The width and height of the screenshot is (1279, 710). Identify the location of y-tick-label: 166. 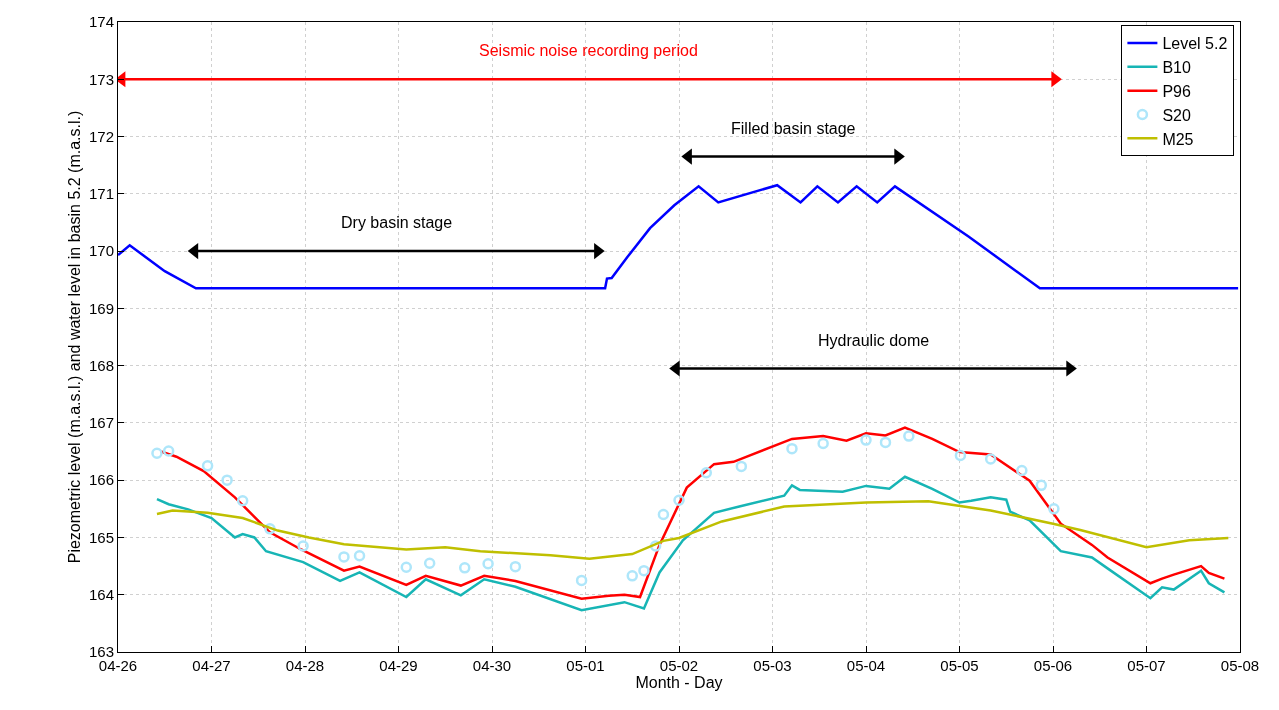
(101, 480).